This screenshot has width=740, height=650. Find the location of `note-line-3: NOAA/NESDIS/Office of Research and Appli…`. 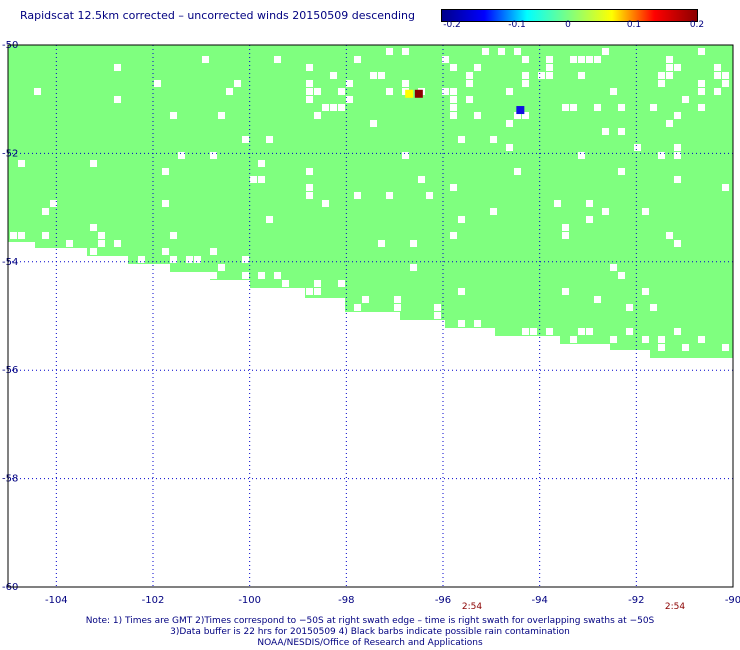

note-line-3: NOAA/NESDIS/Office of Research and Appli… is located at coordinates (370, 643).